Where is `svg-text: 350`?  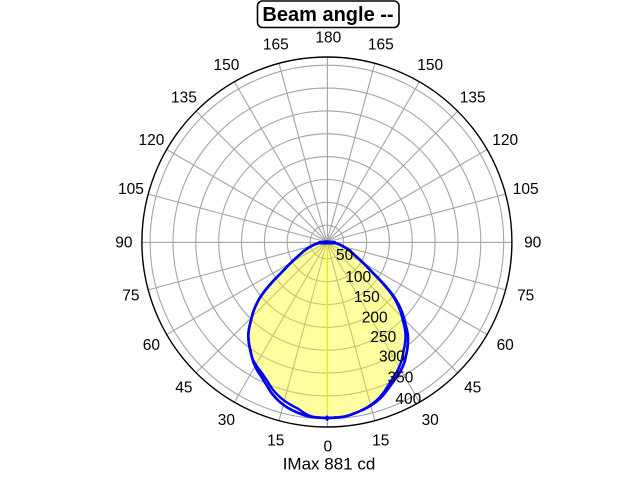 svg-text: 350 is located at coordinates (400, 377).